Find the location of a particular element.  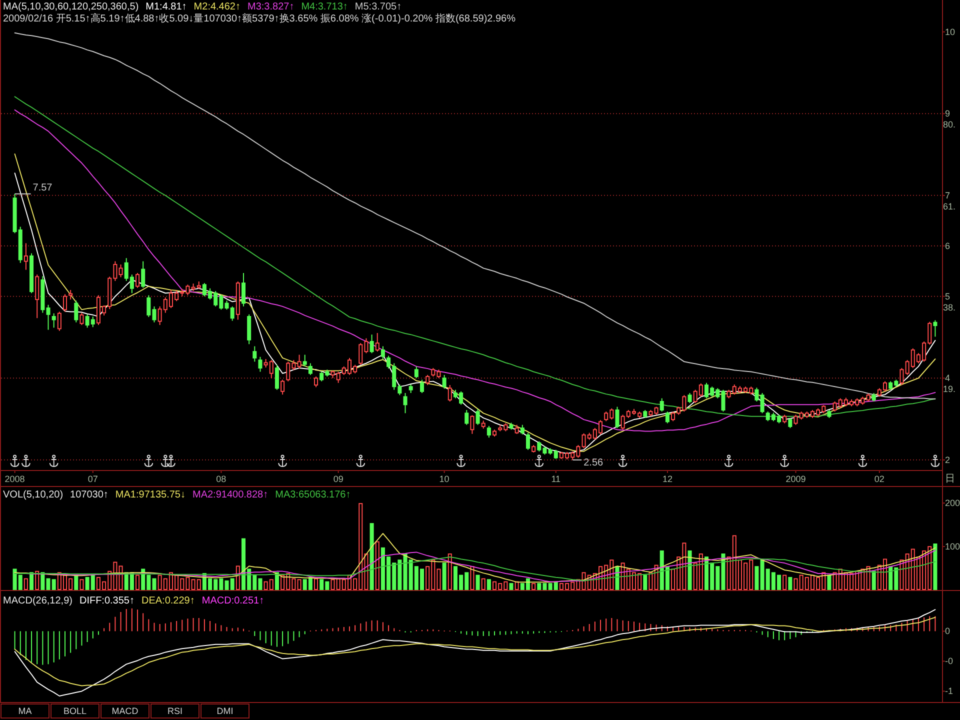

text: MA2:91400.828↑ is located at coordinates (230, 495).